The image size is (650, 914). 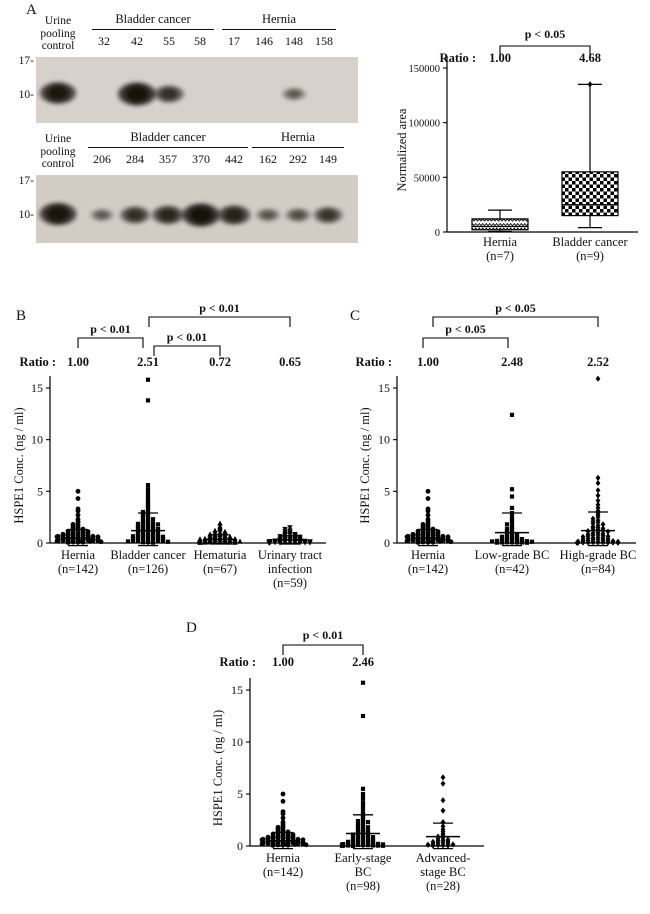 What do you see at coordinates (187, 337) in the screenshot?
I see `p-value-label: p < 0.01` at bounding box center [187, 337].